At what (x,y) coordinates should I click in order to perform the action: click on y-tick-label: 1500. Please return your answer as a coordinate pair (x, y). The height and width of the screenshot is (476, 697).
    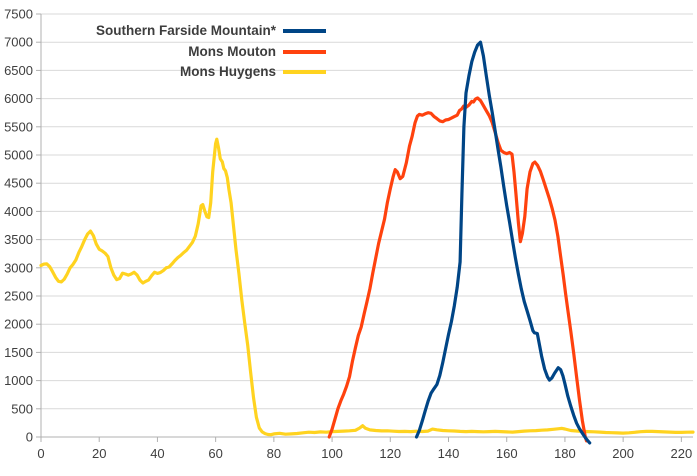
    Looking at the image, I should click on (18, 352).